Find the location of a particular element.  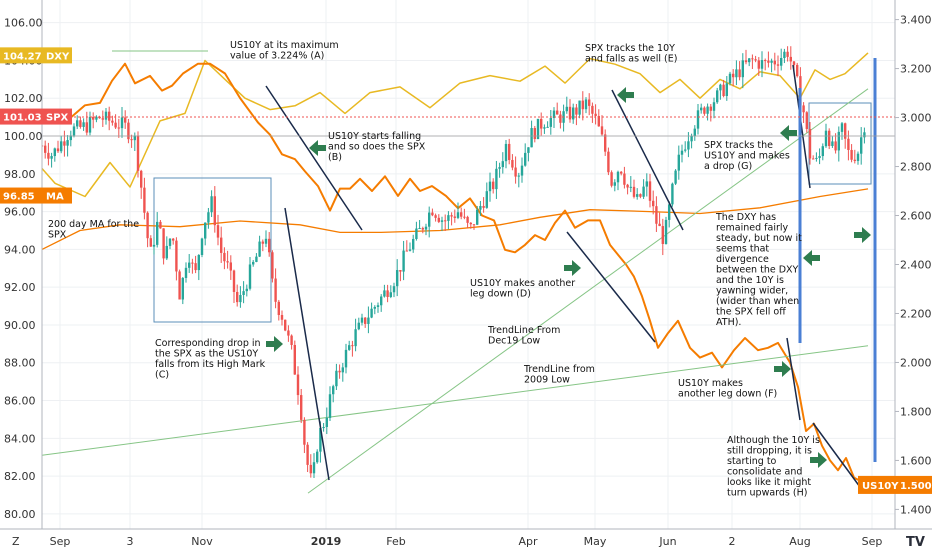

zoom-button is located at coordinates (20, 540).